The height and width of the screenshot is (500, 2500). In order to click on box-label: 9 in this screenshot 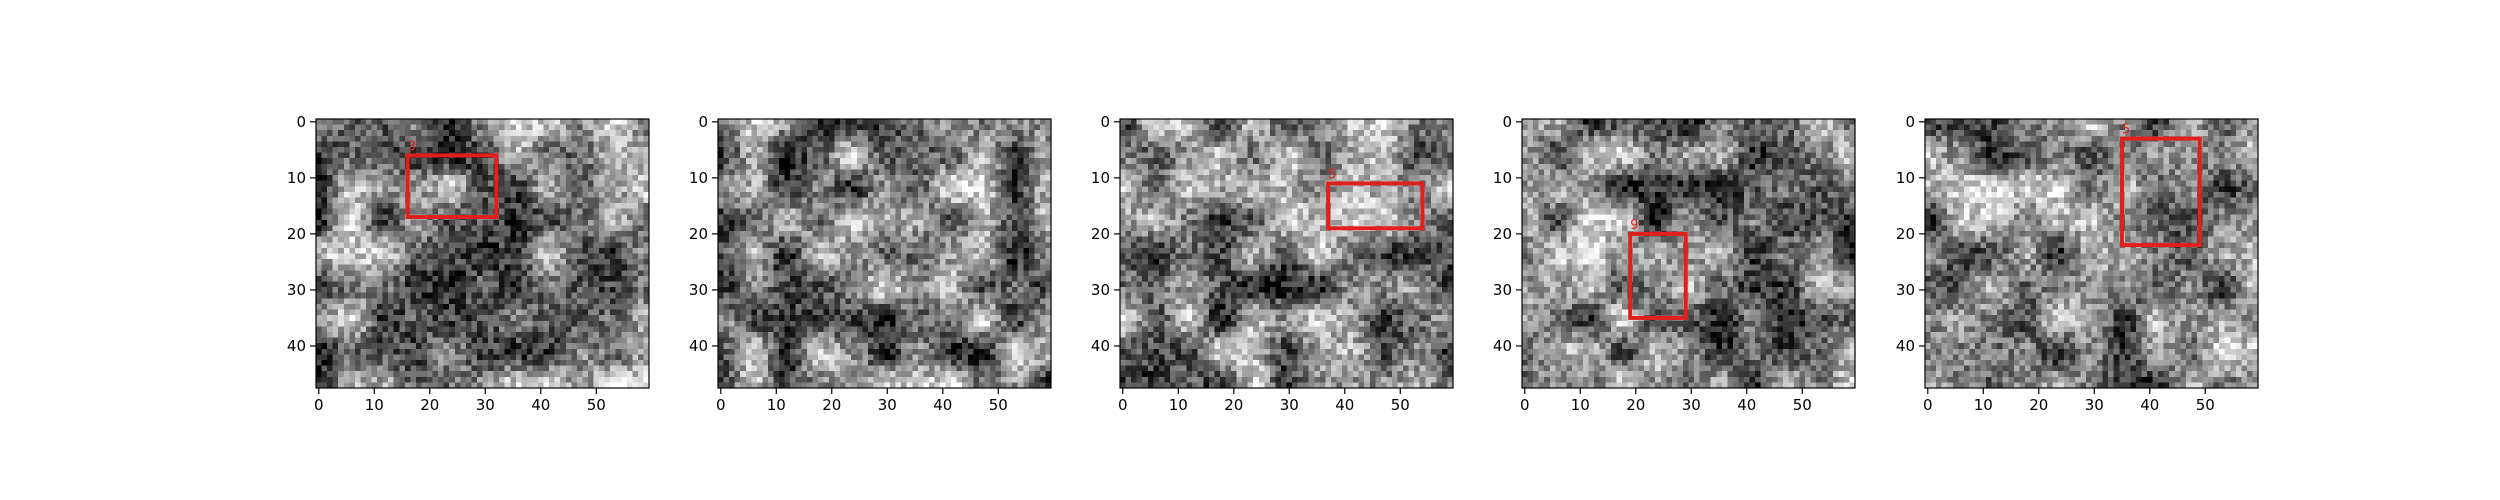, I will do `click(1634, 225)`.